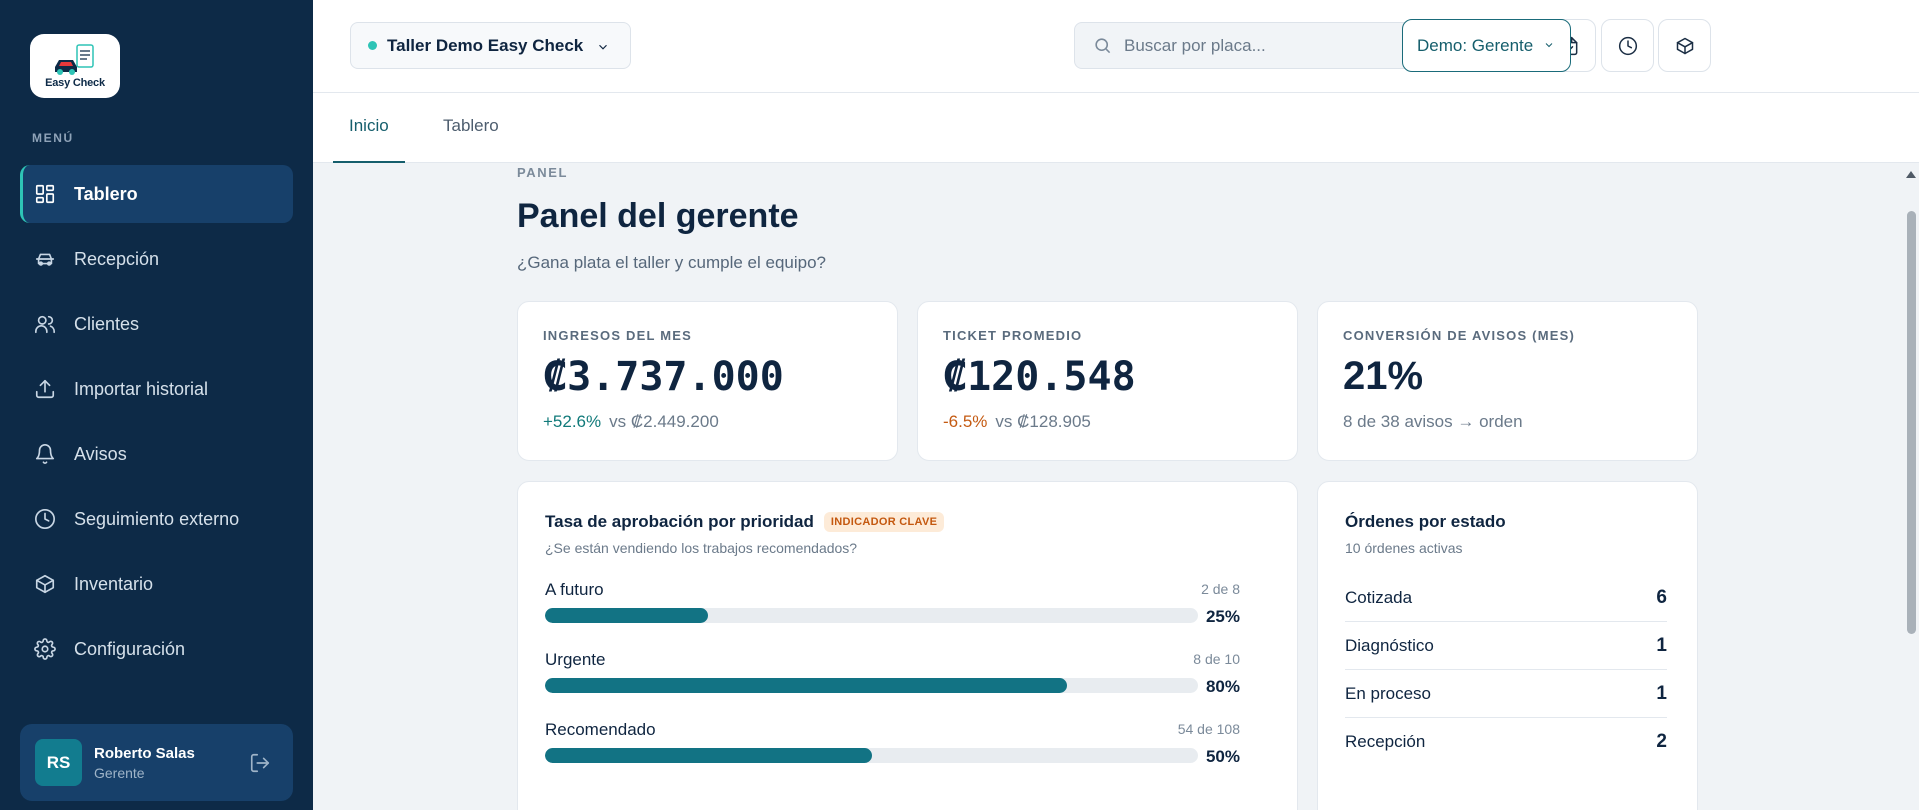  I want to click on user-name: Roberto Salas, so click(144, 753).